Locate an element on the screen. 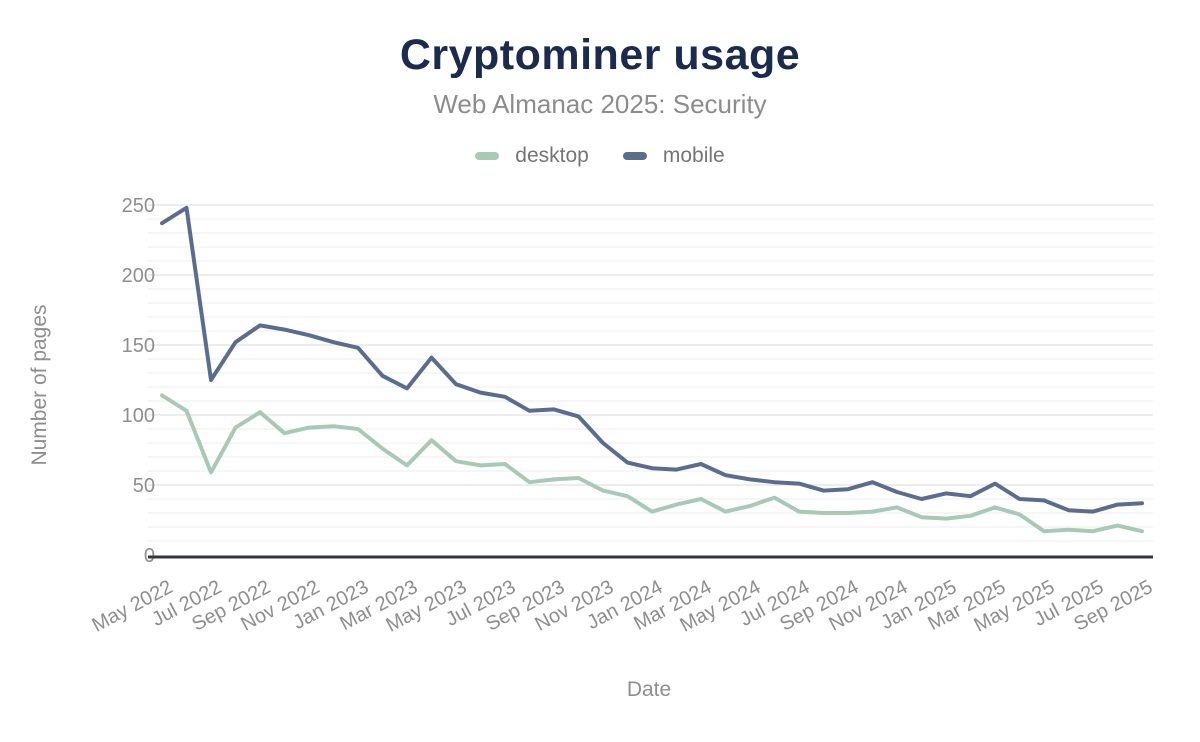 The image size is (1200, 742). y-tick-label: 150 is located at coordinates (138, 346).